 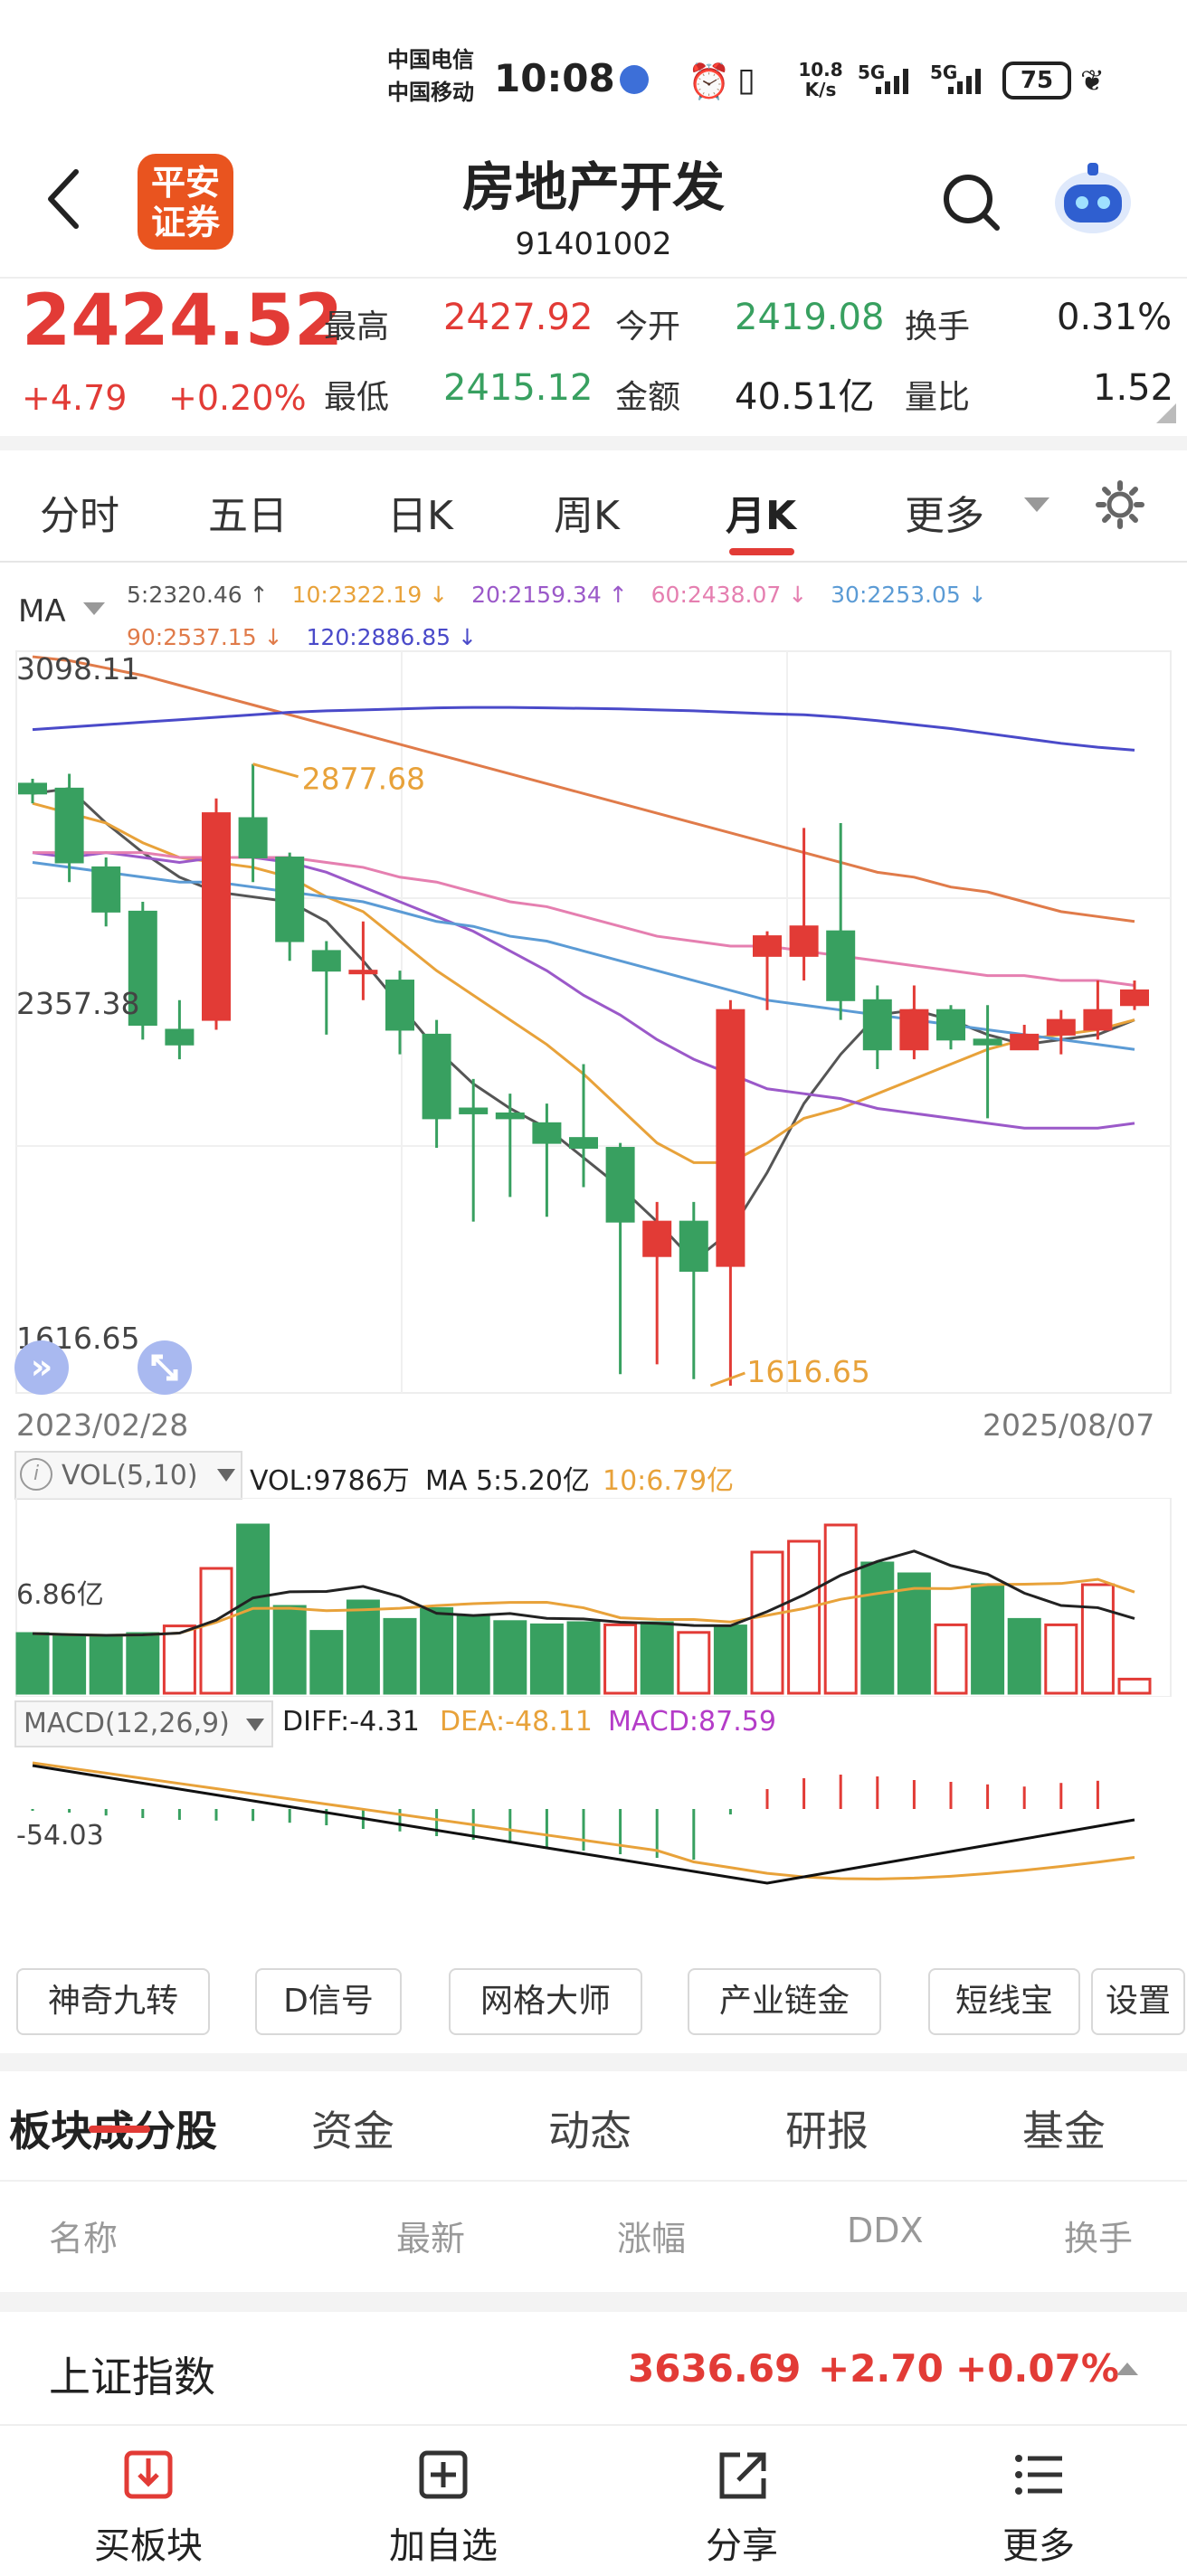 What do you see at coordinates (165, 1367) in the screenshot?
I see `fullscreen-button` at bounding box center [165, 1367].